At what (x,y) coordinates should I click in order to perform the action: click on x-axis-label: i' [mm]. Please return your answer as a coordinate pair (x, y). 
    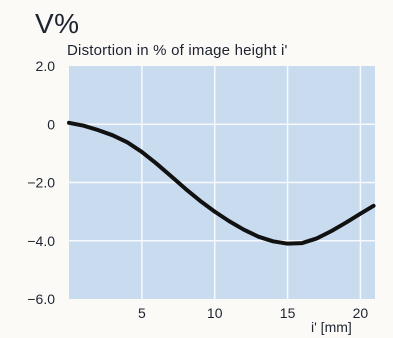
    Looking at the image, I should click on (331, 327).